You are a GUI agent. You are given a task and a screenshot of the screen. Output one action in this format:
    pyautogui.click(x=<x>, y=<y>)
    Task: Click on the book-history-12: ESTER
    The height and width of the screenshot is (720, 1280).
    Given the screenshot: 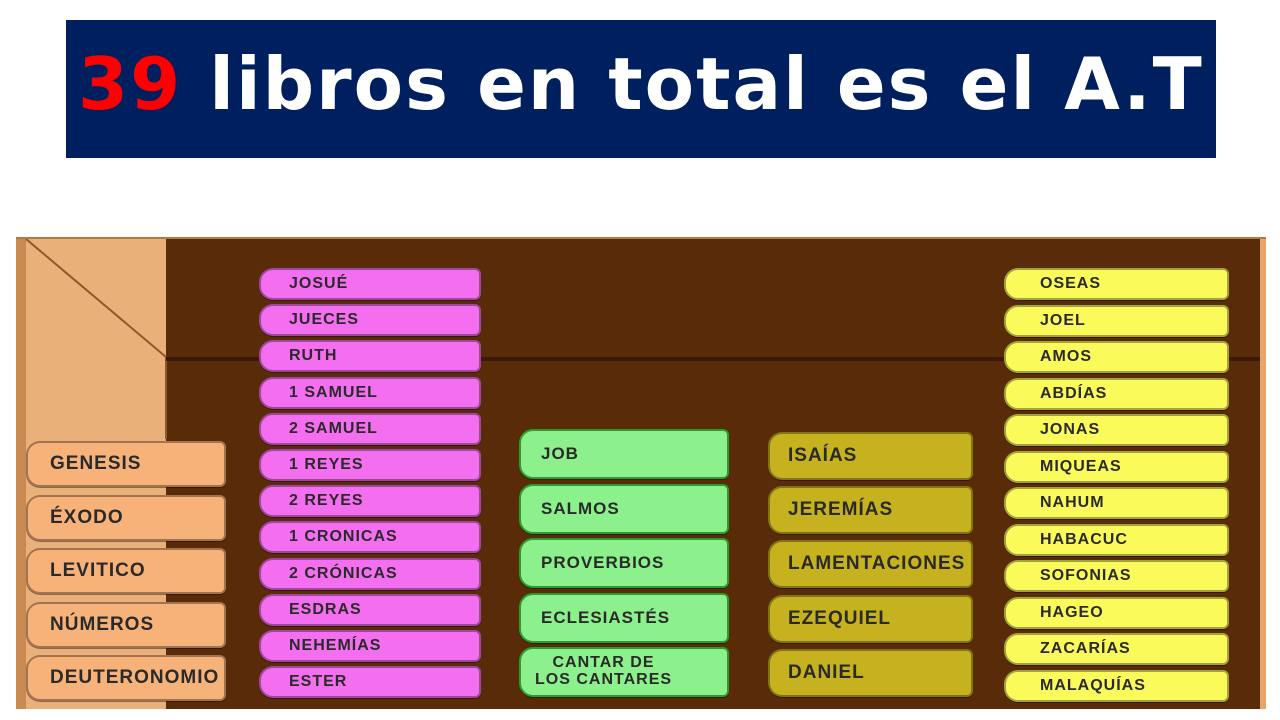 What is the action you would take?
    pyautogui.click(x=395, y=682)
    